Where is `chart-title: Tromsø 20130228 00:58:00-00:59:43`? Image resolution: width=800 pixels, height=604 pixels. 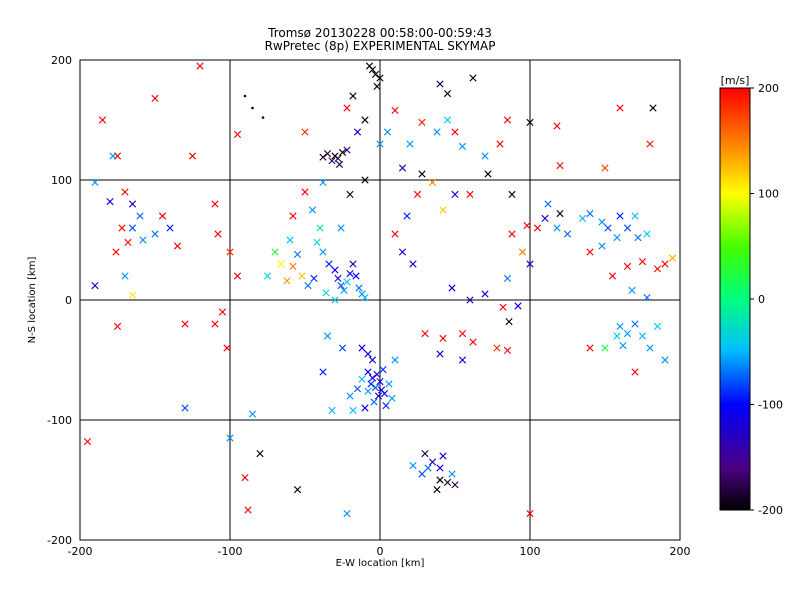 chart-title: Tromsø 20130228 00:58:00-00:59:43 is located at coordinates (379, 33).